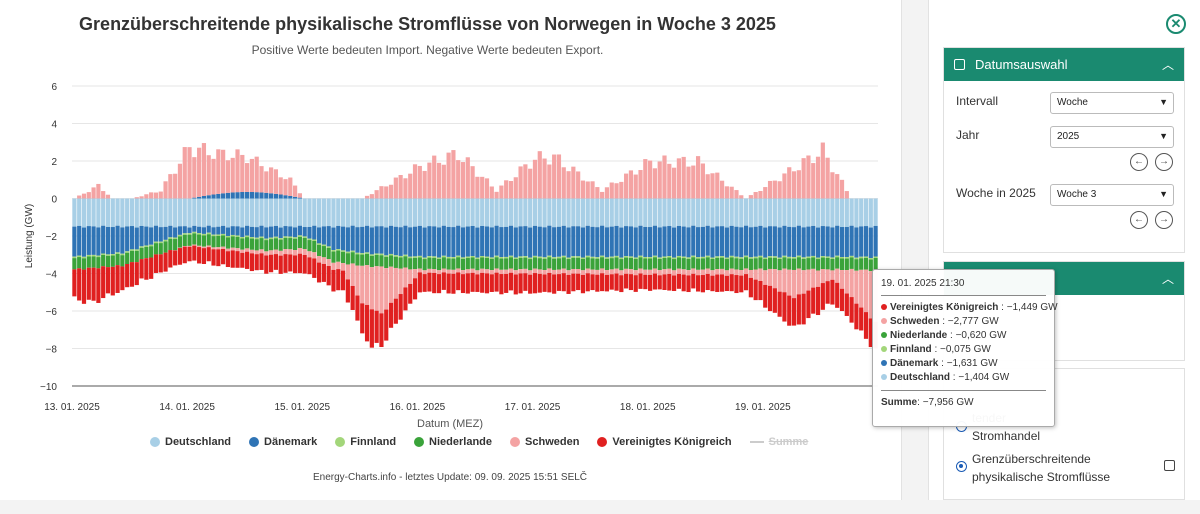 The height and width of the screenshot is (514, 1200). What do you see at coordinates (778, 442) in the screenshot?
I see `legend-item-sum: Summe` at bounding box center [778, 442].